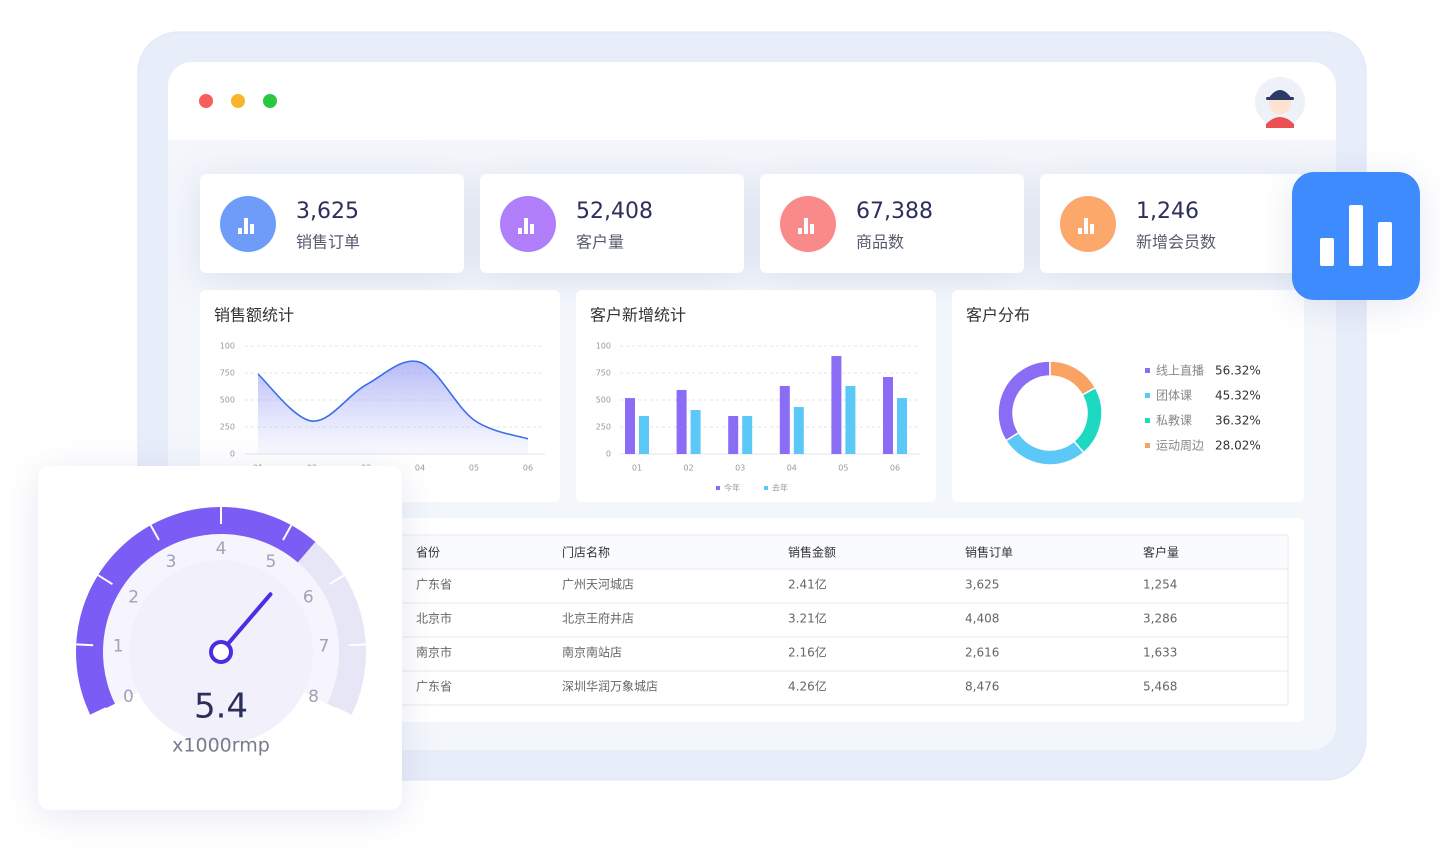  What do you see at coordinates (637, 468) in the screenshot?
I see `x-tick-label: 01` at bounding box center [637, 468].